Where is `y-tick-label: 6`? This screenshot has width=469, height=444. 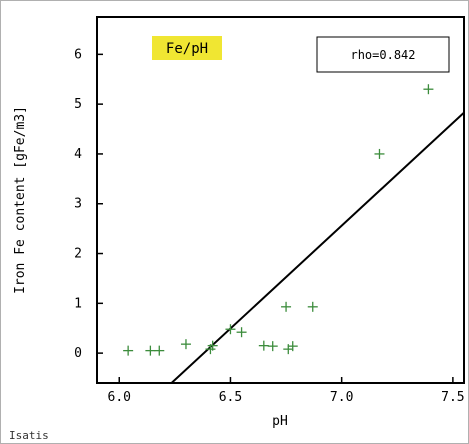
y-tick-label: 6 is located at coordinates (78, 54).